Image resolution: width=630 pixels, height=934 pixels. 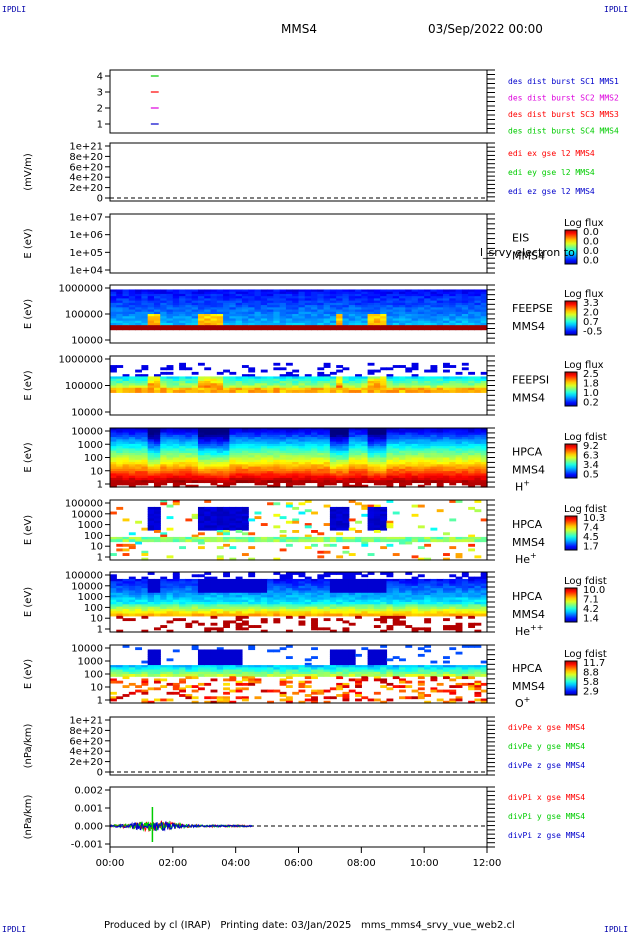 I want to click on panel-hpca_o-cell, so click(x=151, y=689).